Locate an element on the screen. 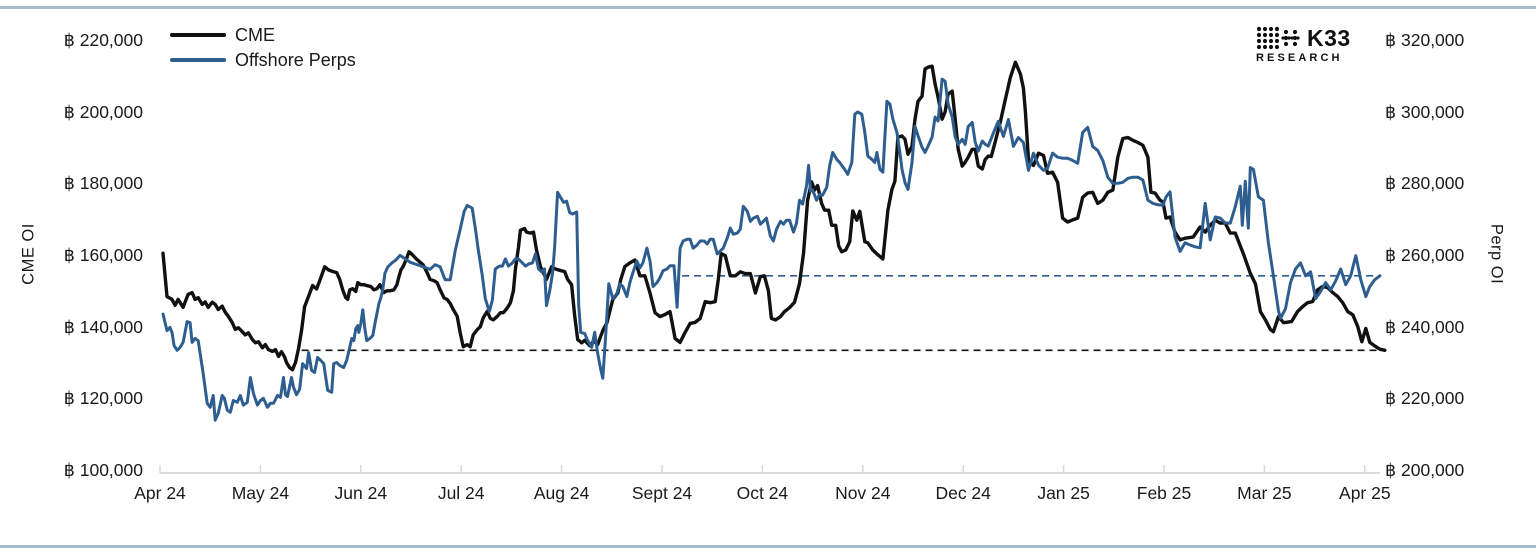 The height and width of the screenshot is (553, 1536). y-axis-left-tick-label: ฿ 120,000 is located at coordinates (103, 398).